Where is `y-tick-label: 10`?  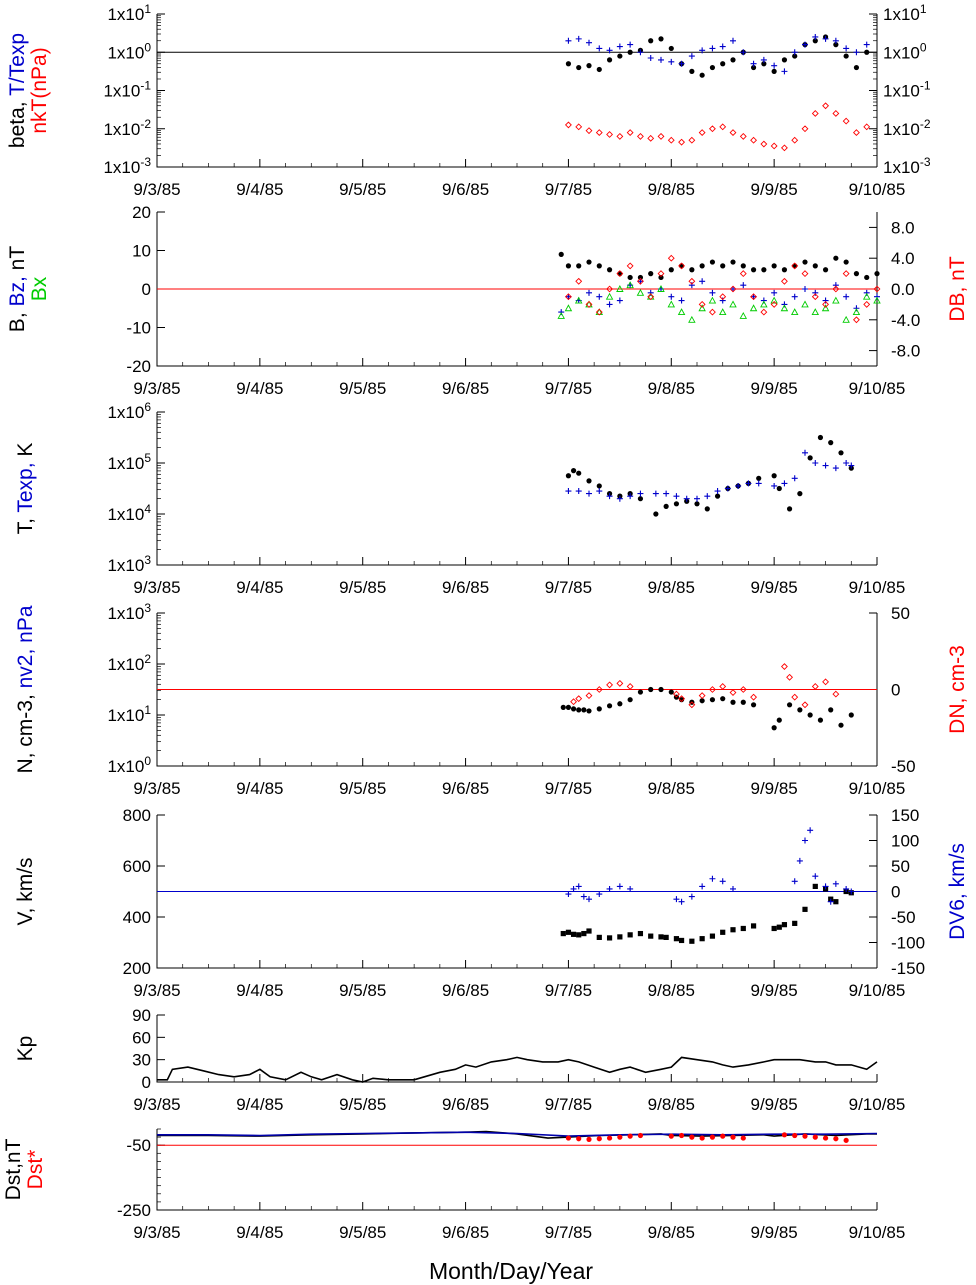
y-tick-label: 10 is located at coordinates (141, 251).